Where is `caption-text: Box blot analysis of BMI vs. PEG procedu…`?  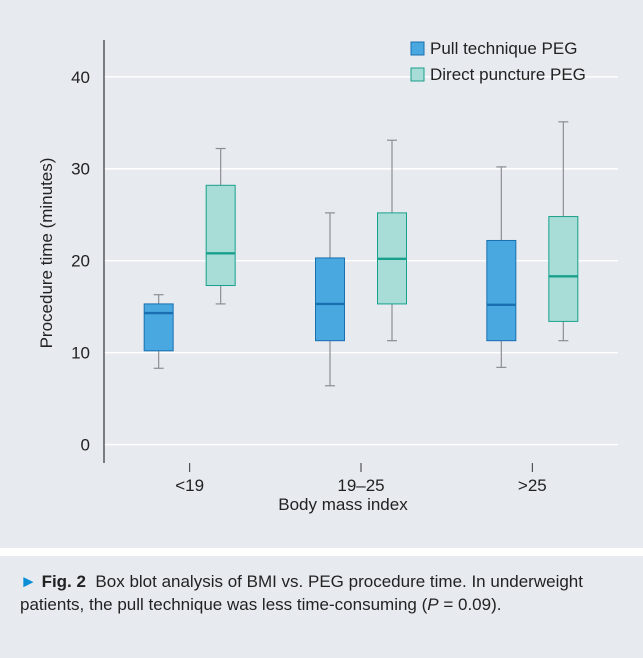 caption-text: Box blot analysis of BMI vs. PEG procedu… is located at coordinates (301, 593).